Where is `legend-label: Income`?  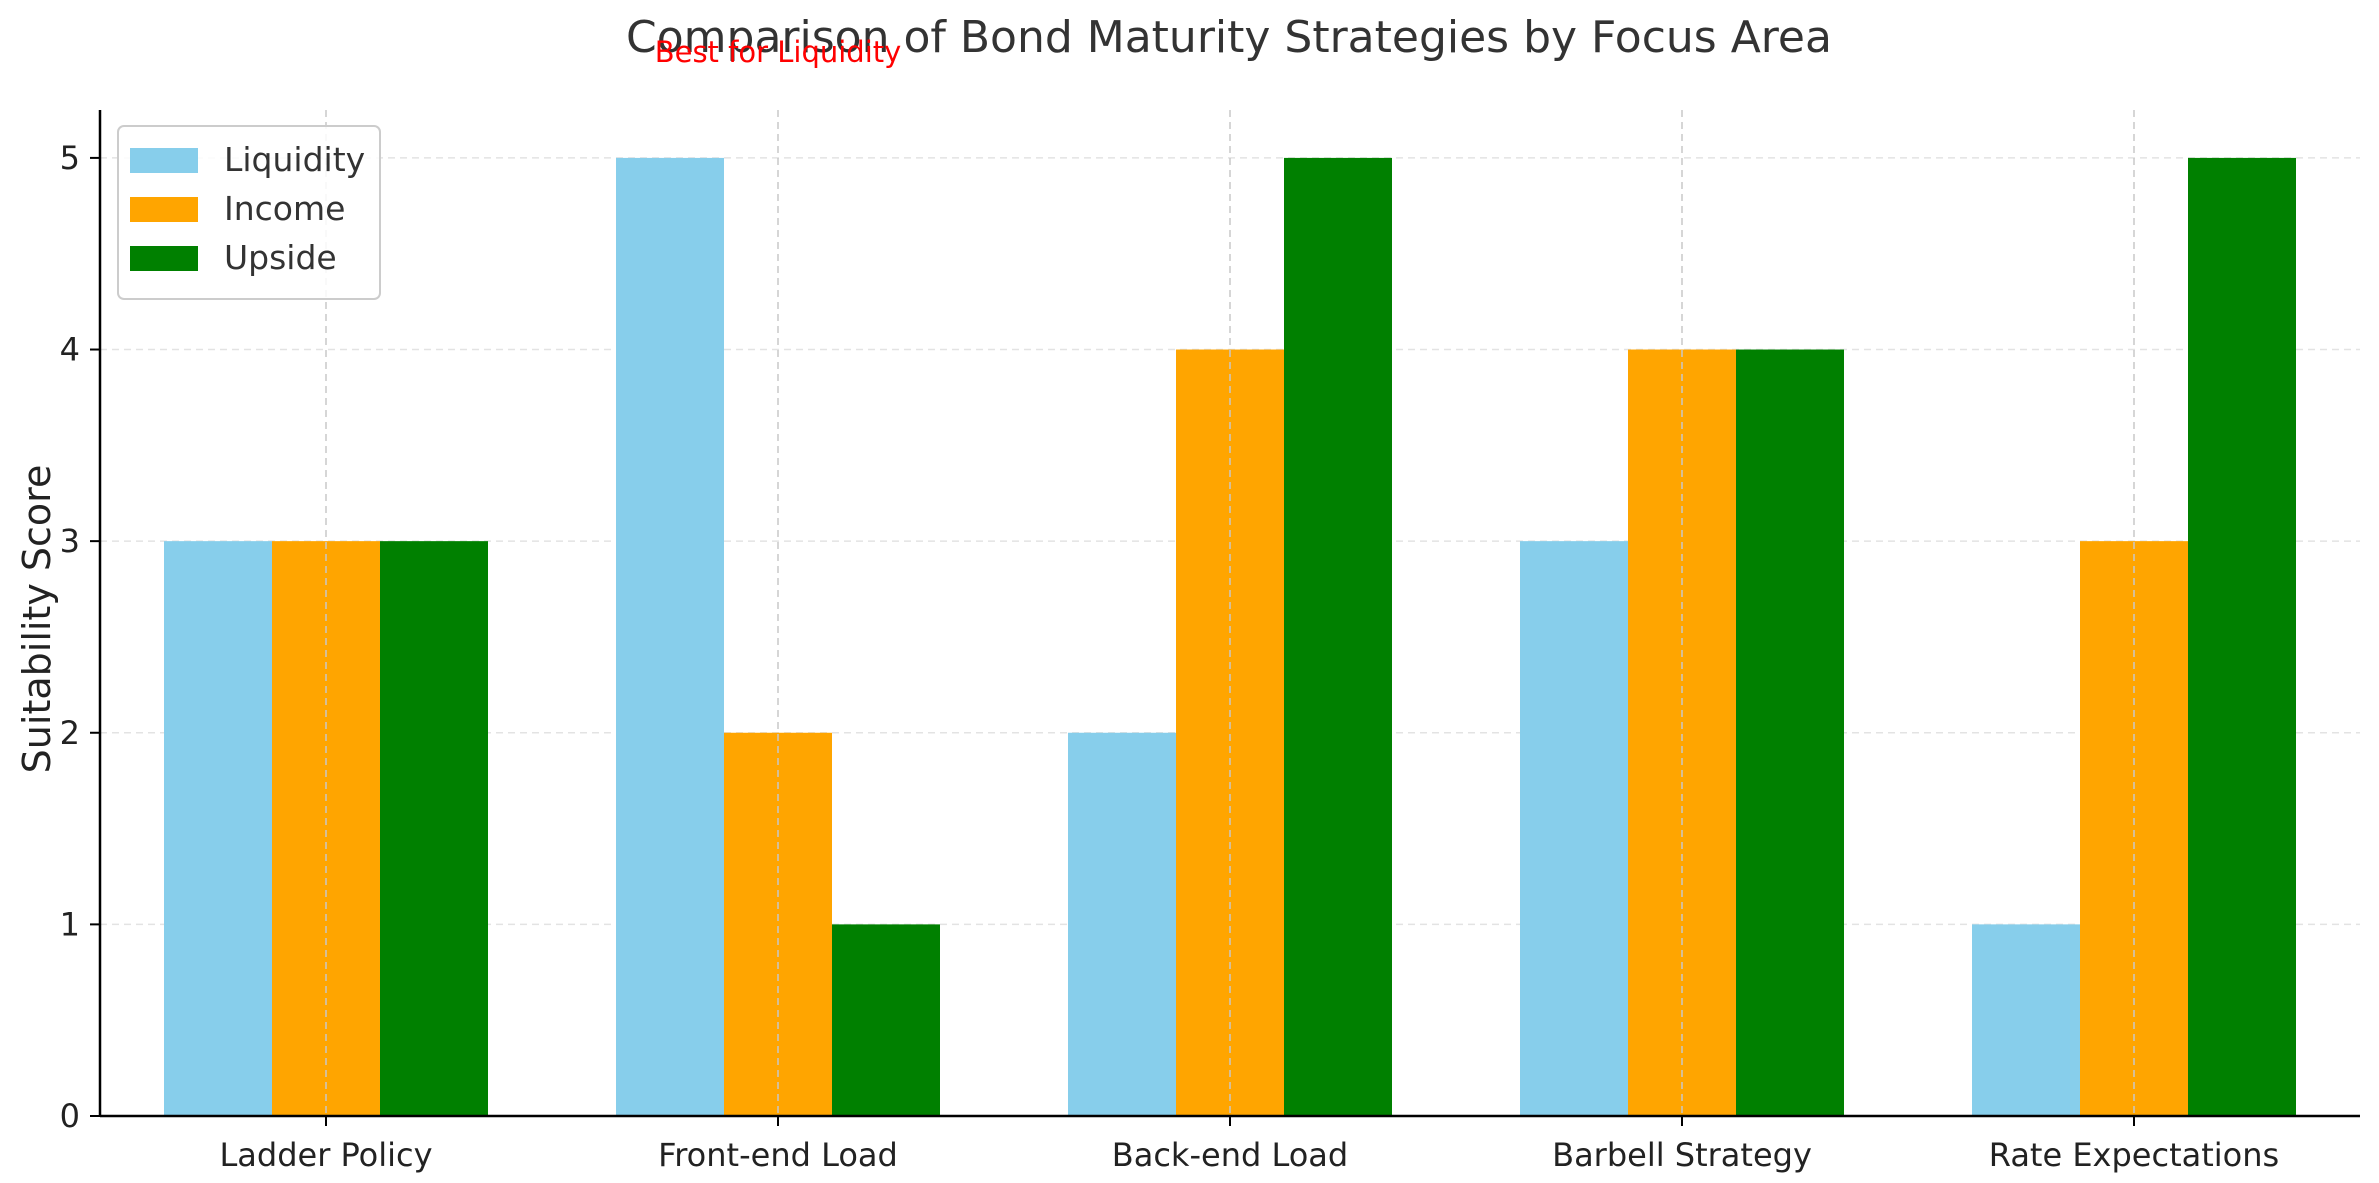
legend-label: Income is located at coordinates (284, 208).